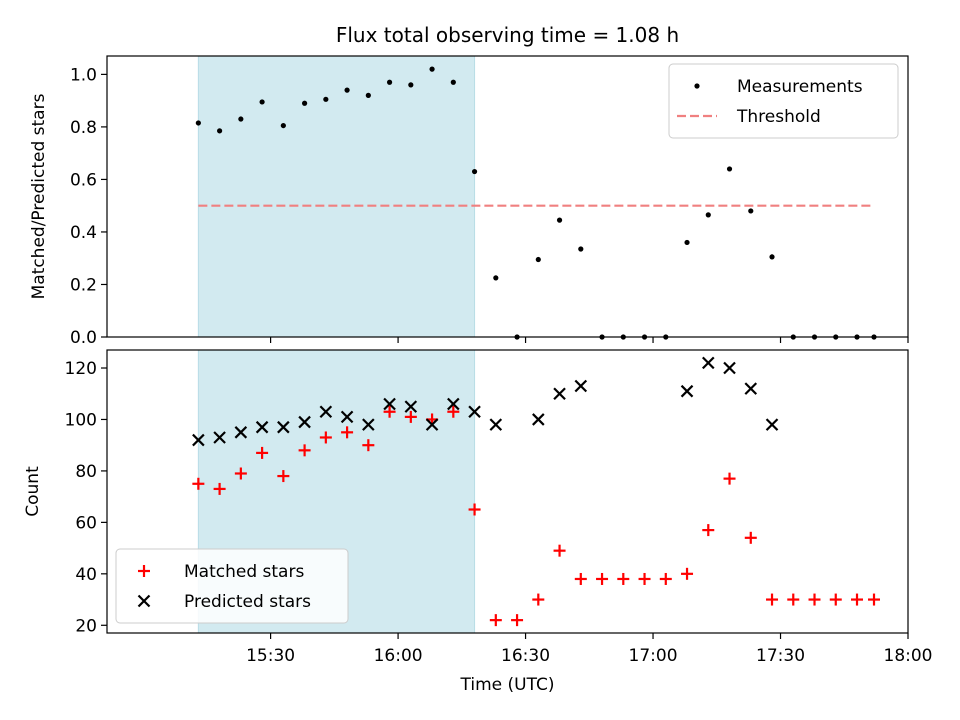 The width and height of the screenshot is (960, 720). I want to click on y-tick-label: 60, so click(86, 523).